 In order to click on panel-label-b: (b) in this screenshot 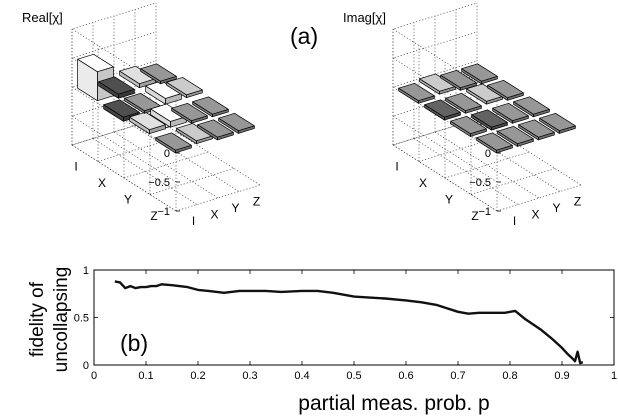, I will do `click(134, 343)`.